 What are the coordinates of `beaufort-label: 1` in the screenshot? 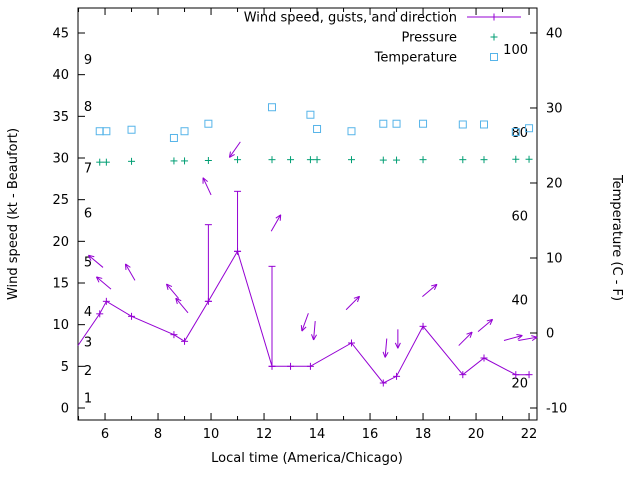 It's located at (88, 399).